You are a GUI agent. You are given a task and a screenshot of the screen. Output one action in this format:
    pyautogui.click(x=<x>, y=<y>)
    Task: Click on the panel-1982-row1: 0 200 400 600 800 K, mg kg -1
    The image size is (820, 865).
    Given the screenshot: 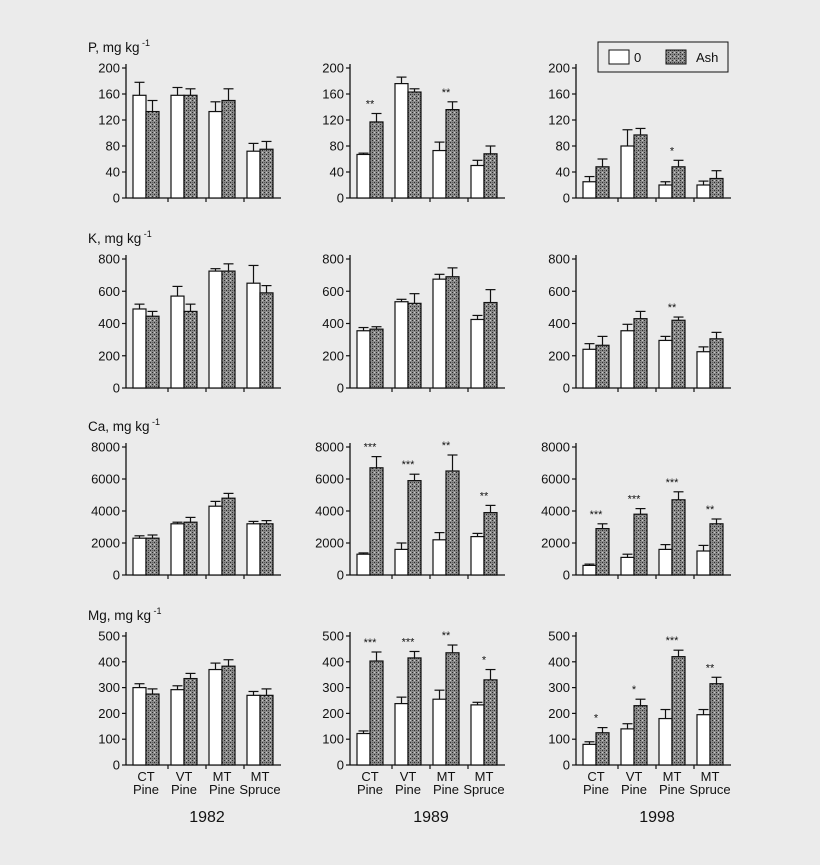 What is the action you would take?
    pyautogui.click(x=184, y=312)
    